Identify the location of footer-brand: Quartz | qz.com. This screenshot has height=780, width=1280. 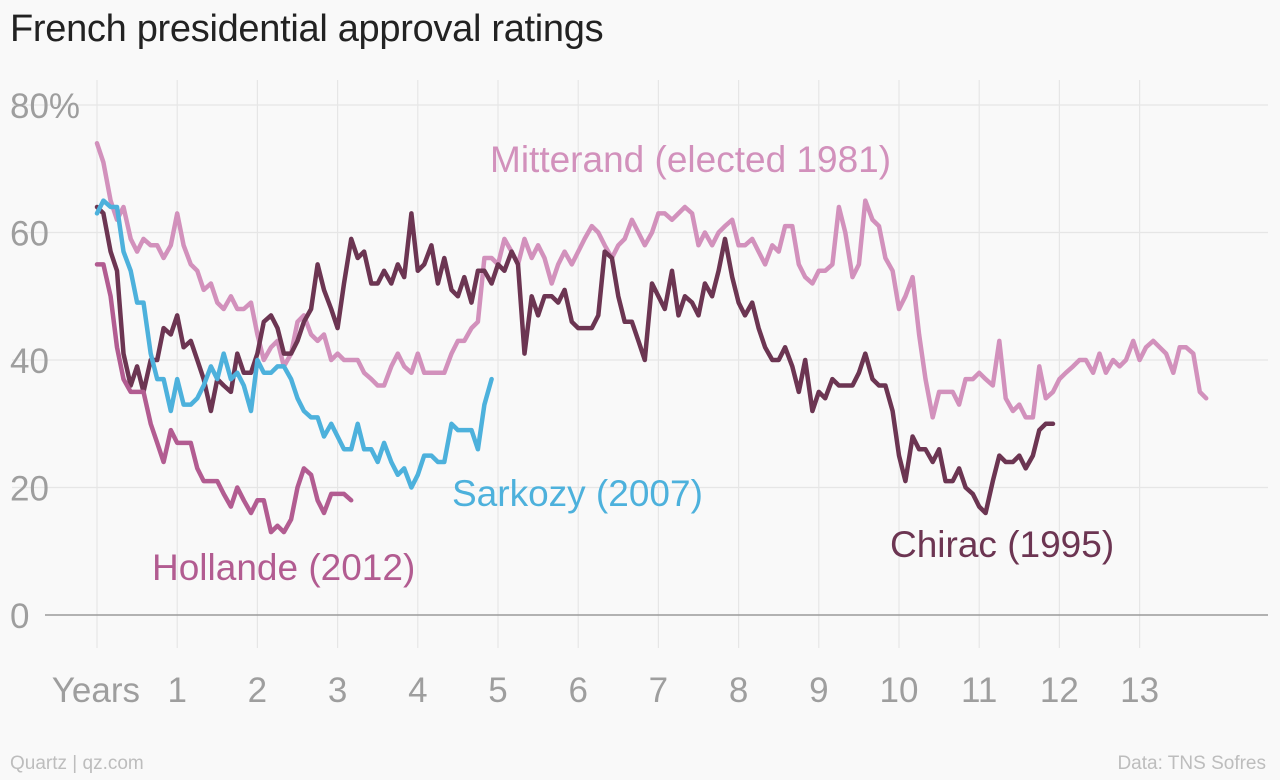
(77, 763).